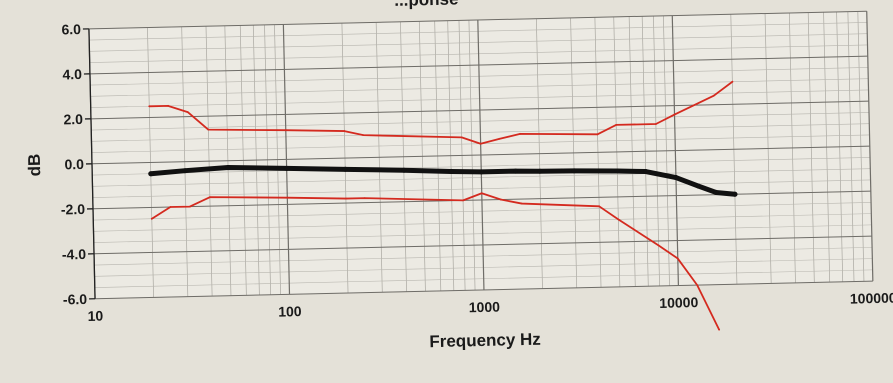 The width and height of the screenshot is (893, 383). I want to click on x-tick-label: 1000, so click(485, 307).